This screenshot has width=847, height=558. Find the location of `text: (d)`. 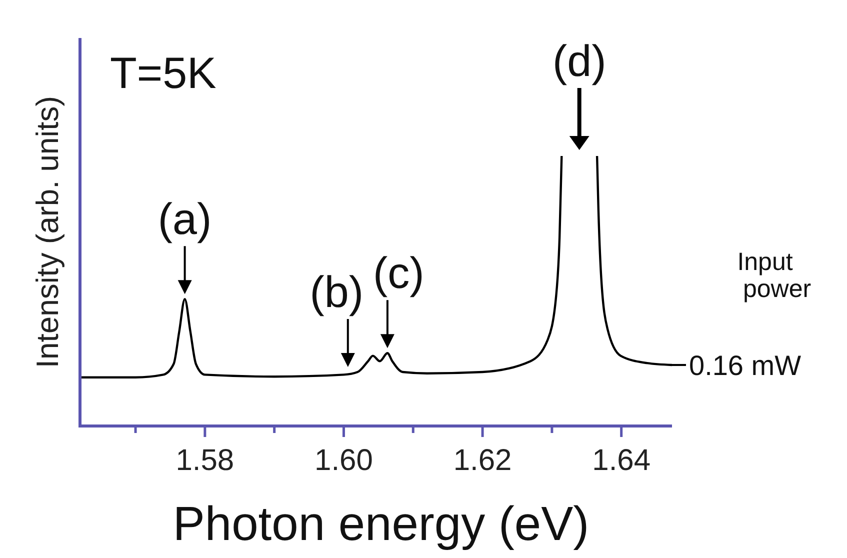

text: (d) is located at coordinates (579, 61).